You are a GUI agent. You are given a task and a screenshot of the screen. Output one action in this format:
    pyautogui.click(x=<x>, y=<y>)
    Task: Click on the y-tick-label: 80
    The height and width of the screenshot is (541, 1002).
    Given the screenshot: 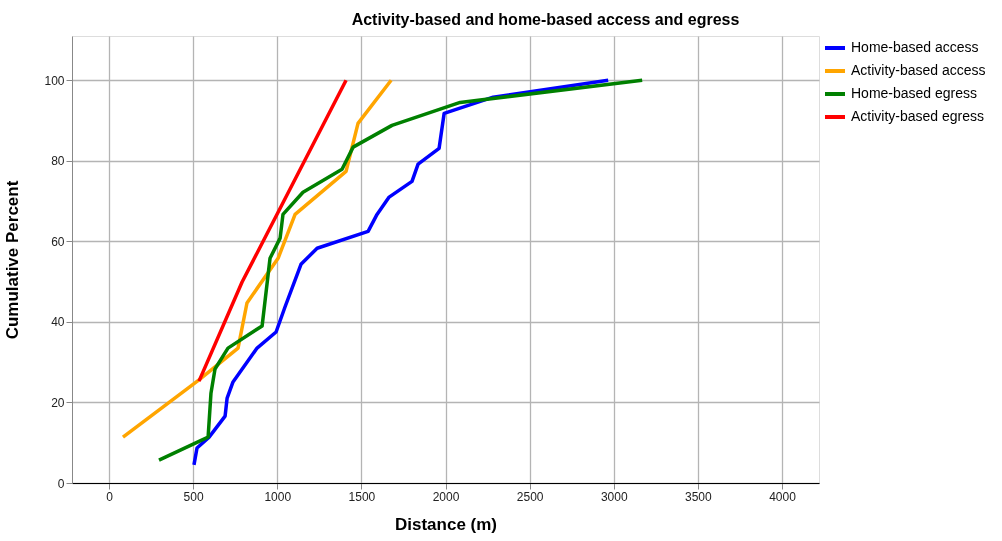 What is the action you would take?
    pyautogui.click(x=58, y=161)
    